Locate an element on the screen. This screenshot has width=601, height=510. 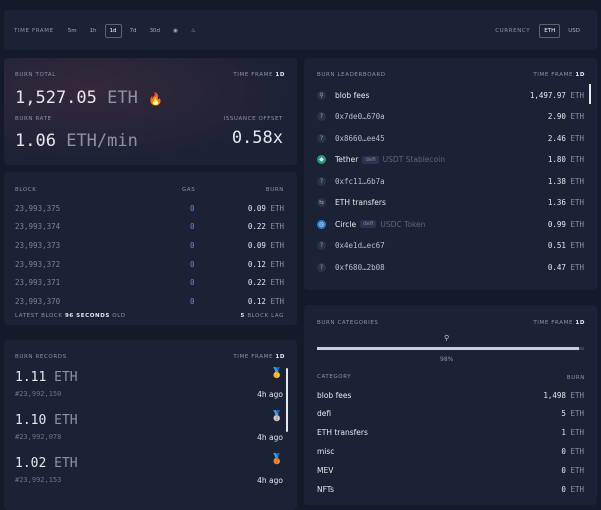
record-value: 1.11 ETH is located at coordinates (46, 377).